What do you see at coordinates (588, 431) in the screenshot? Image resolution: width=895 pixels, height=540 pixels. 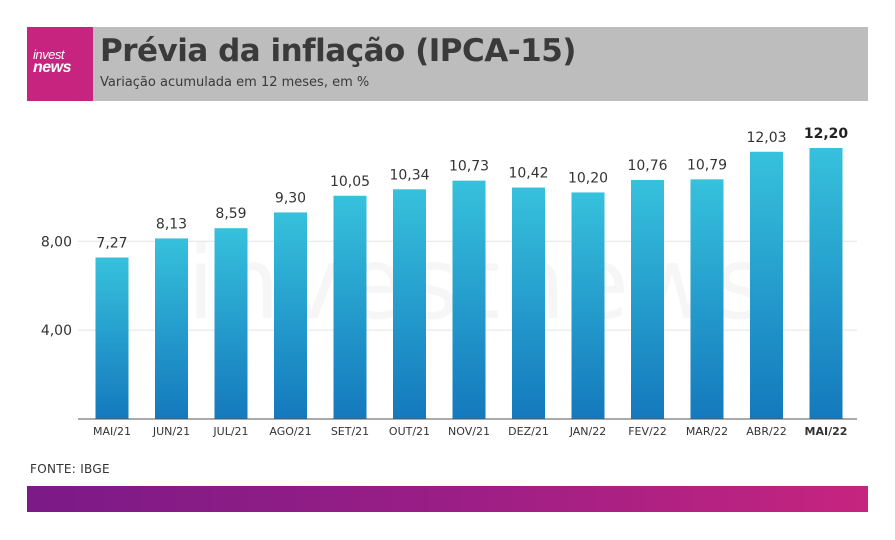 I see `x-tick-label: JAN/22` at bounding box center [588, 431].